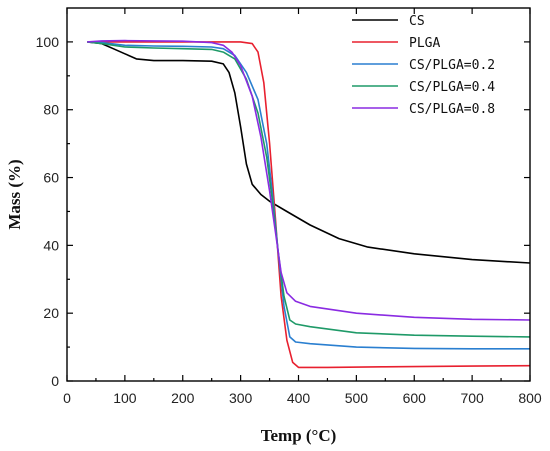 Image resolution: width=550 pixels, height=451 pixels. I want to click on x-tick-label: 600, so click(415, 398).